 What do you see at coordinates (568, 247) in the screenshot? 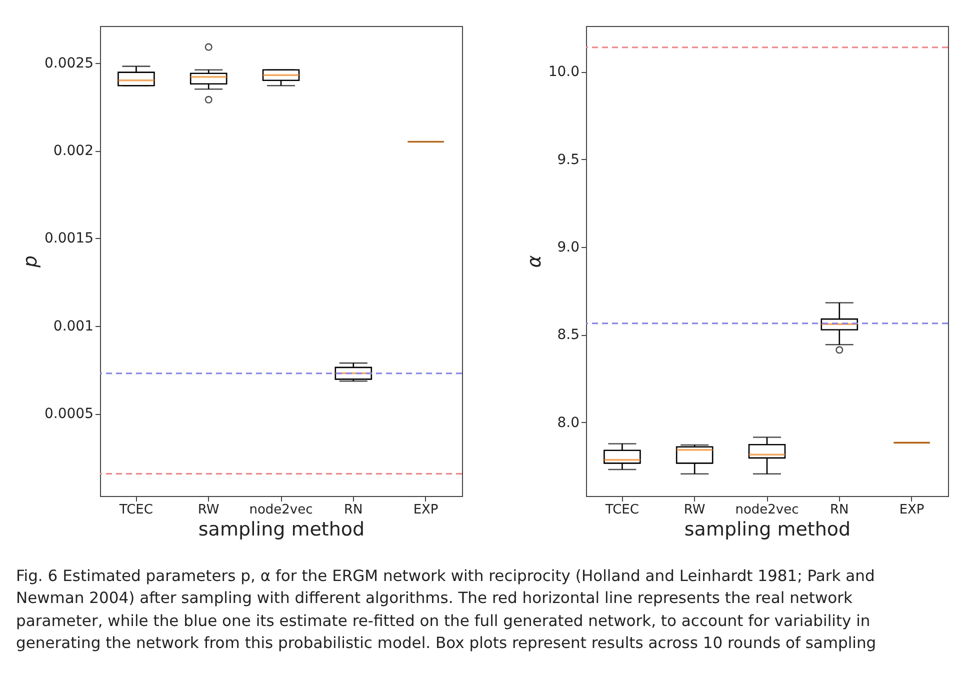
I see `y-tick-label: 9.0` at bounding box center [568, 247].